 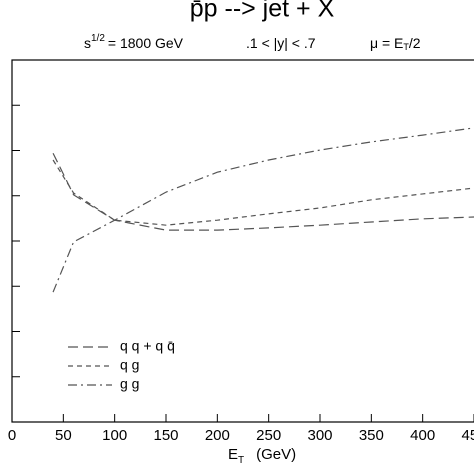 What do you see at coordinates (262, 456) in the screenshot?
I see `x-axis-label: ET (GeV)` at bounding box center [262, 456].